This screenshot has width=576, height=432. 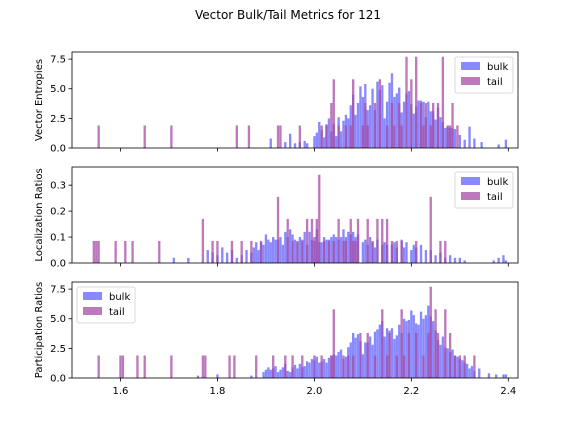 I want to click on ytick-label: 7.5, so click(x=58, y=290).